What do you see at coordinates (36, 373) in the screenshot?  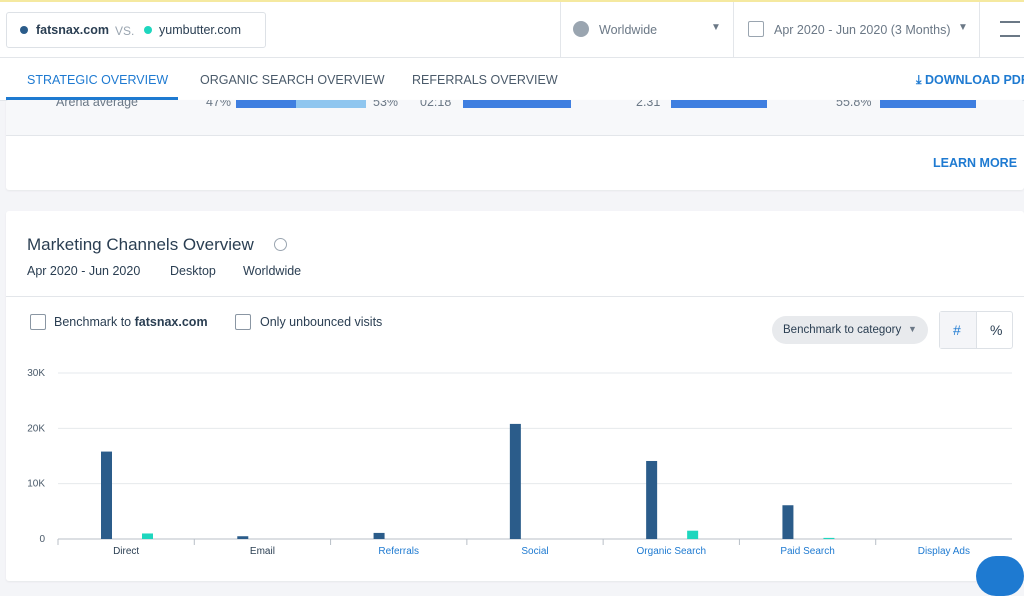 I see `y-tick-label: 30K` at bounding box center [36, 373].